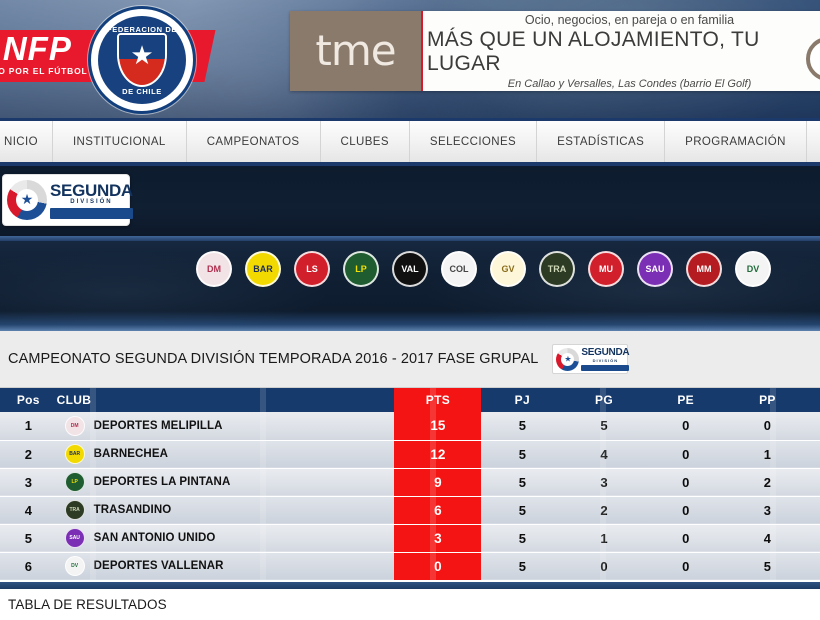 The width and height of the screenshot is (820, 620). I want to click on crest-inner: FEDERACION DE FUTBOL ★ DE CHILE, so click(142, 60).